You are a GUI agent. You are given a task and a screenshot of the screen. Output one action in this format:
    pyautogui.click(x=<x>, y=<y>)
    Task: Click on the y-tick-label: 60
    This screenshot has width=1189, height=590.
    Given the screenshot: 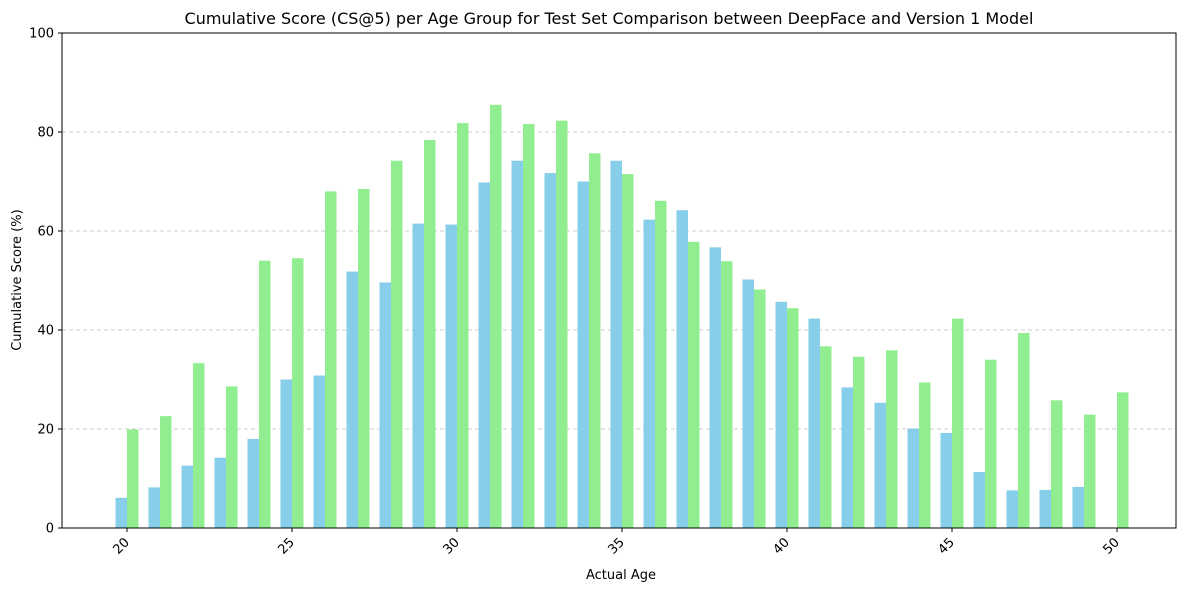 What is the action you would take?
    pyautogui.click(x=45, y=232)
    